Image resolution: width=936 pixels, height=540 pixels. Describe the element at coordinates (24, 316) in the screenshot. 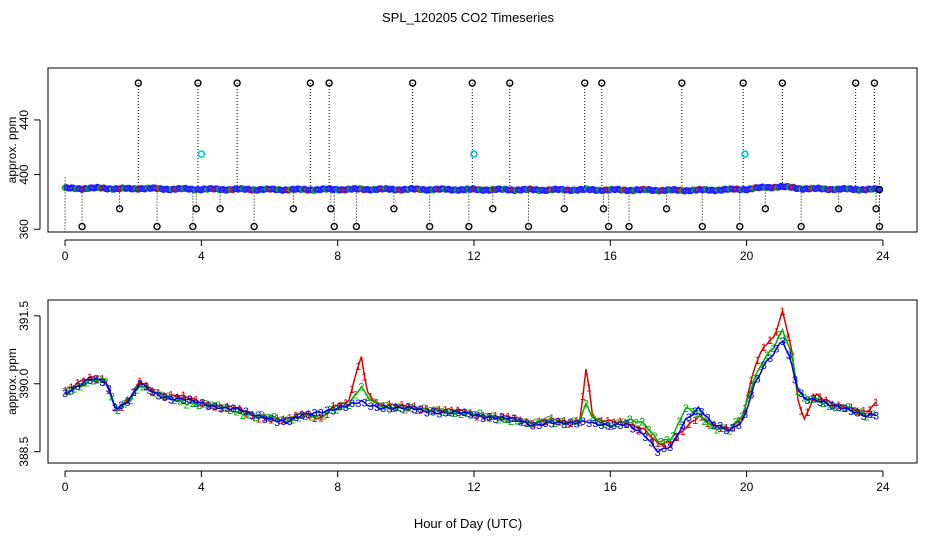

I see `y-tick-label: 391.5` at that location.